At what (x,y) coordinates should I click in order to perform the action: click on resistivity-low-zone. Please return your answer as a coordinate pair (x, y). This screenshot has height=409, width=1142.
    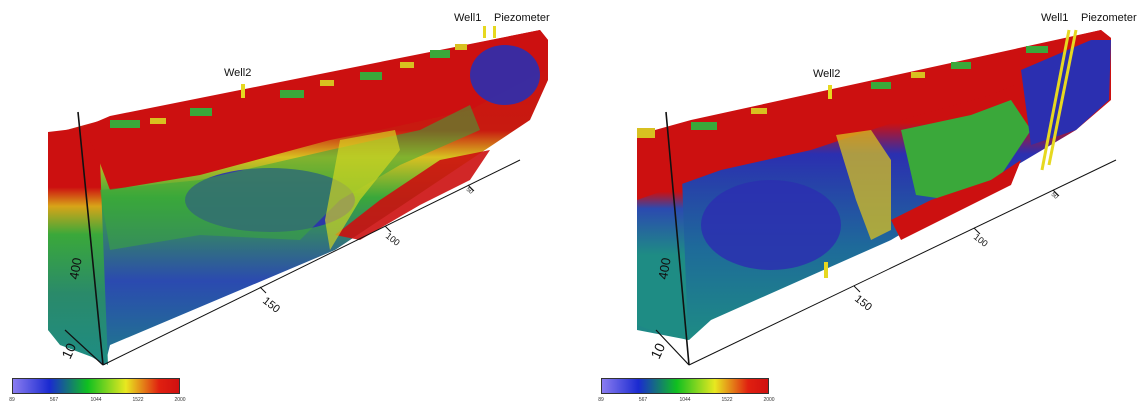
    Looking at the image, I should click on (1066, 92).